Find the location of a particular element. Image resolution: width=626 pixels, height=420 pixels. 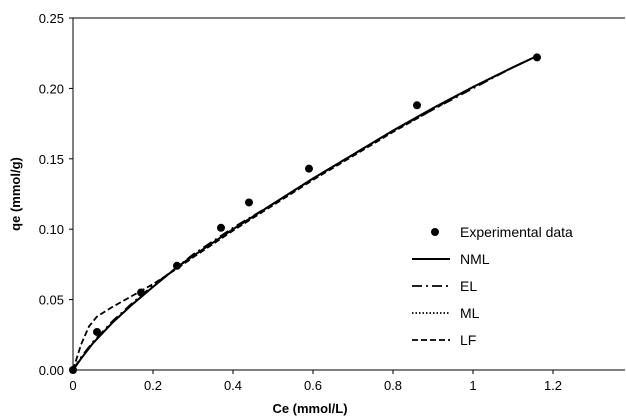

legend-label-lf: LF is located at coordinates (468, 340).